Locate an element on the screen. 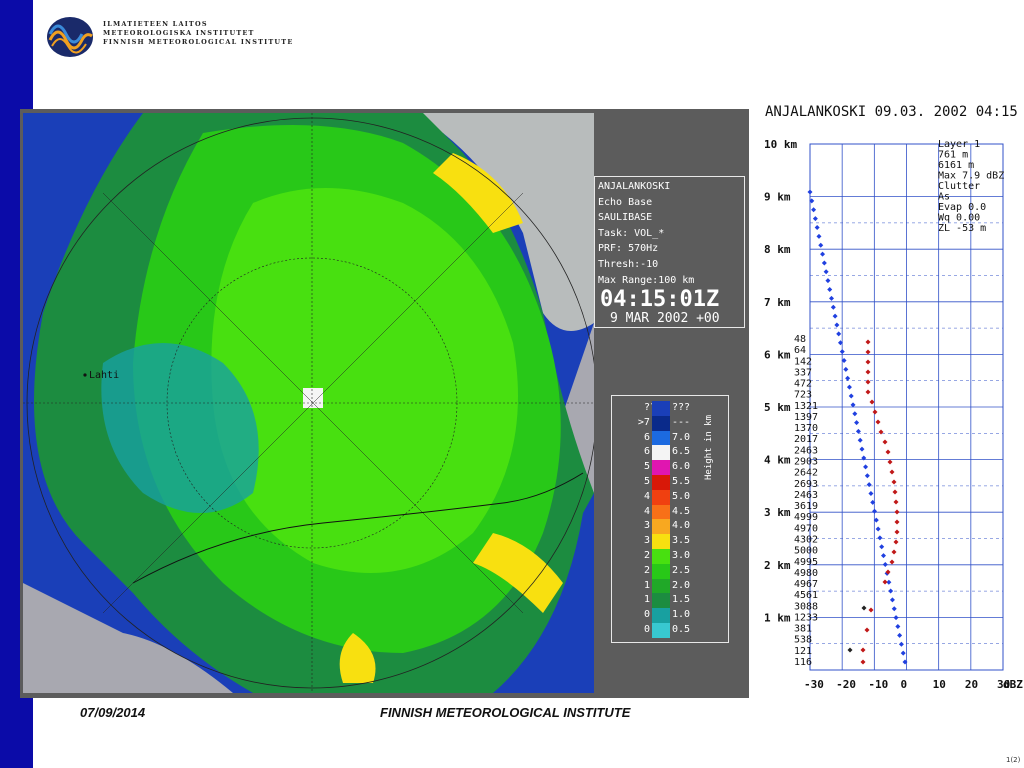  sample-count-label: 2463 is located at coordinates (806, 450).